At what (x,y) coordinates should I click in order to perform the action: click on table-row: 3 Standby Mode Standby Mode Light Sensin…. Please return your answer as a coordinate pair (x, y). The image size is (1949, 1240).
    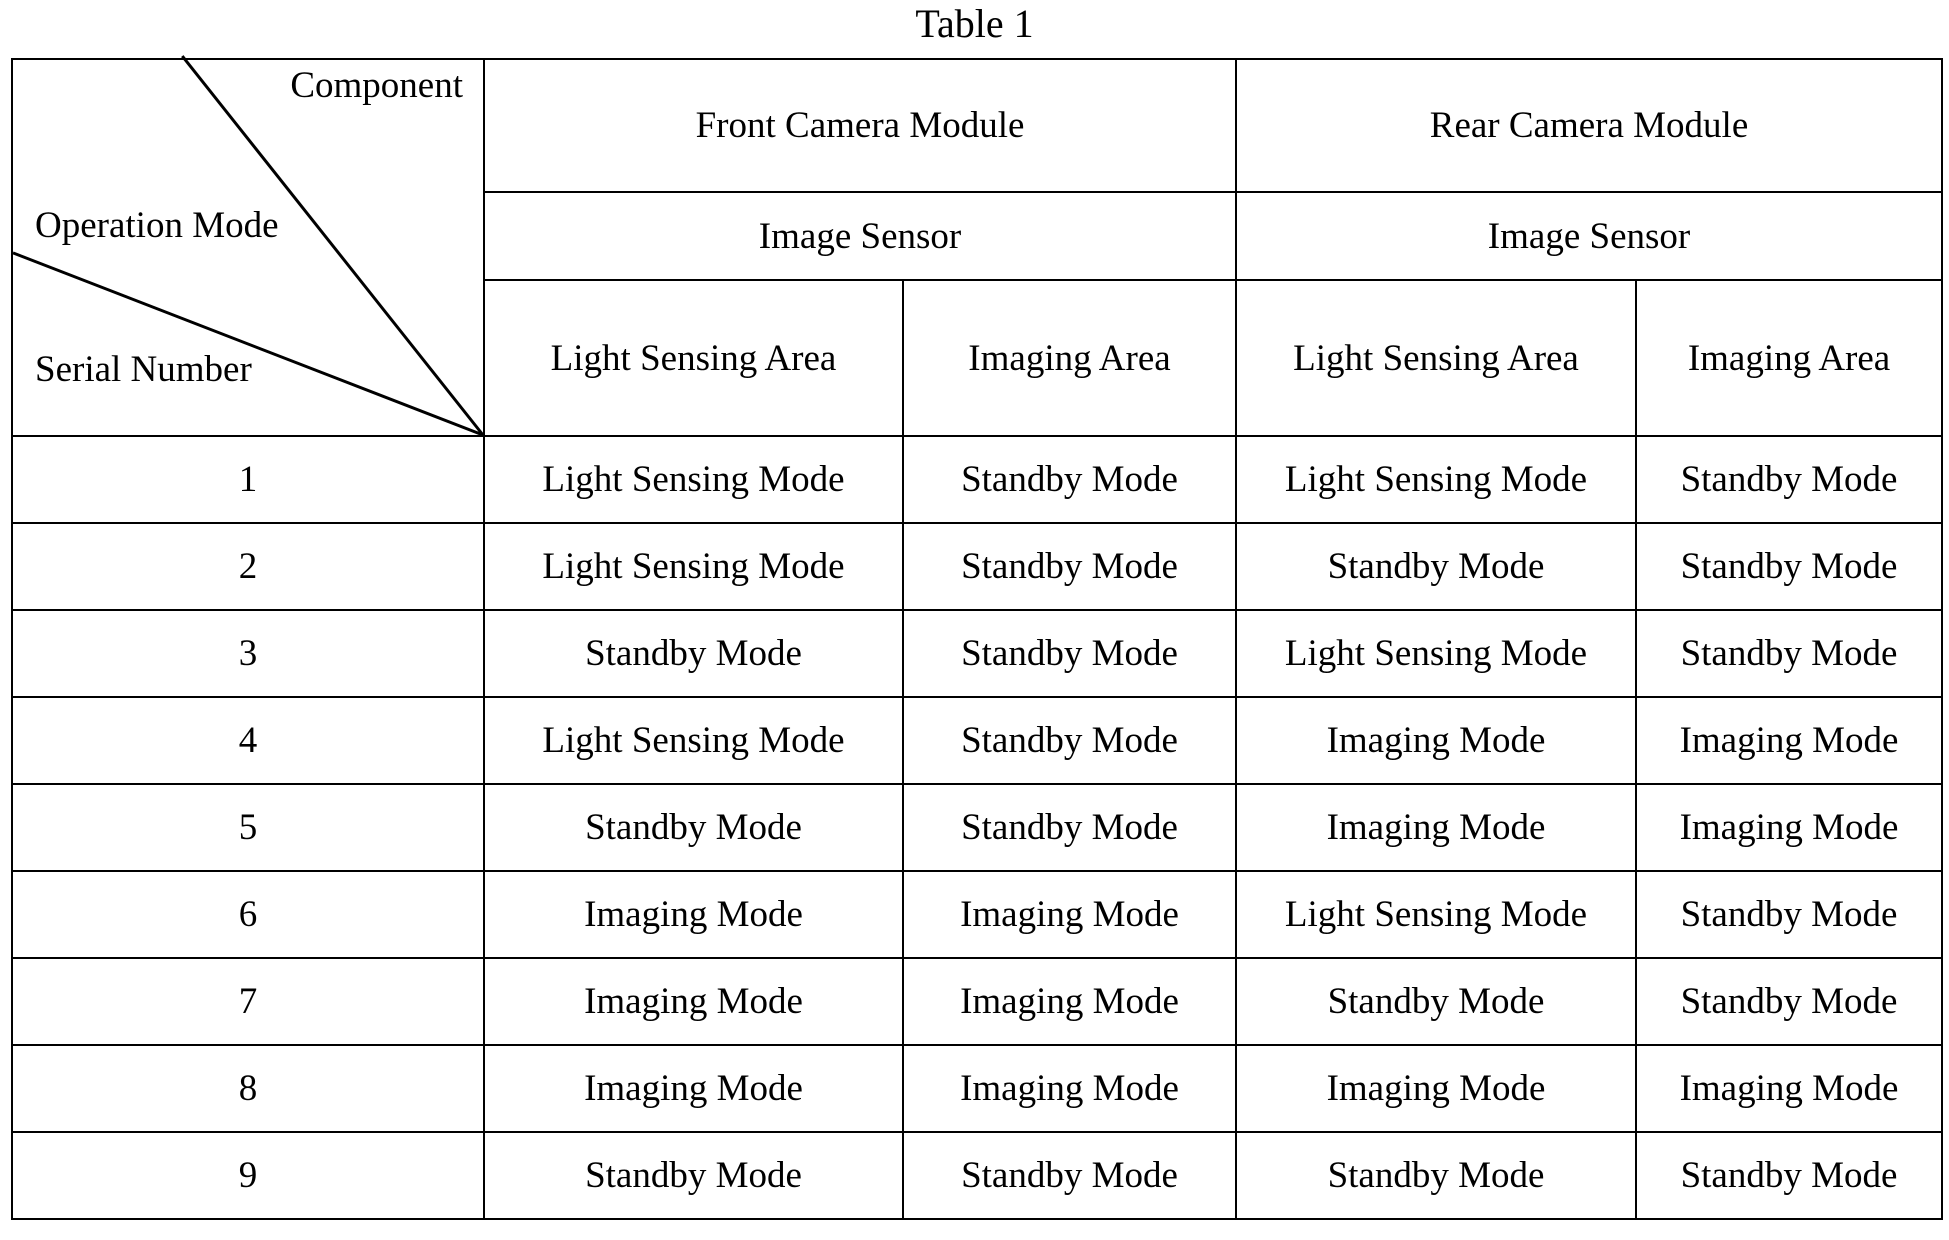
    Looking at the image, I should click on (977, 653).